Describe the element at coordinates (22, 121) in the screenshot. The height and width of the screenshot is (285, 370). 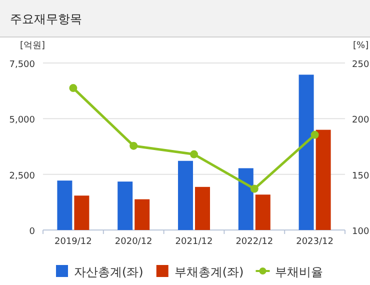
I see `y-tick-label: 5,000` at that location.